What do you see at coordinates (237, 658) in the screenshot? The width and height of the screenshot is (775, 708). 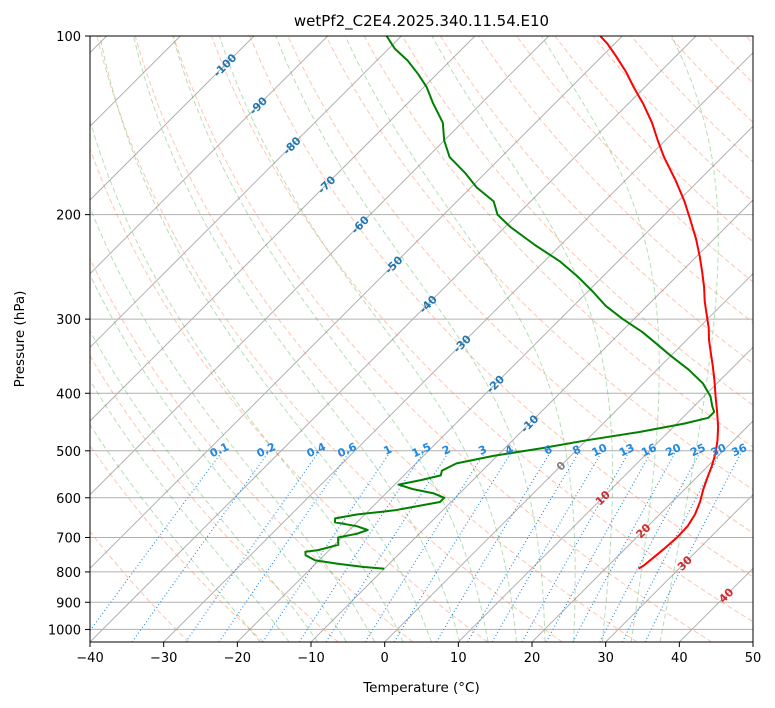 I see `x-tick-label: −20` at bounding box center [237, 658].